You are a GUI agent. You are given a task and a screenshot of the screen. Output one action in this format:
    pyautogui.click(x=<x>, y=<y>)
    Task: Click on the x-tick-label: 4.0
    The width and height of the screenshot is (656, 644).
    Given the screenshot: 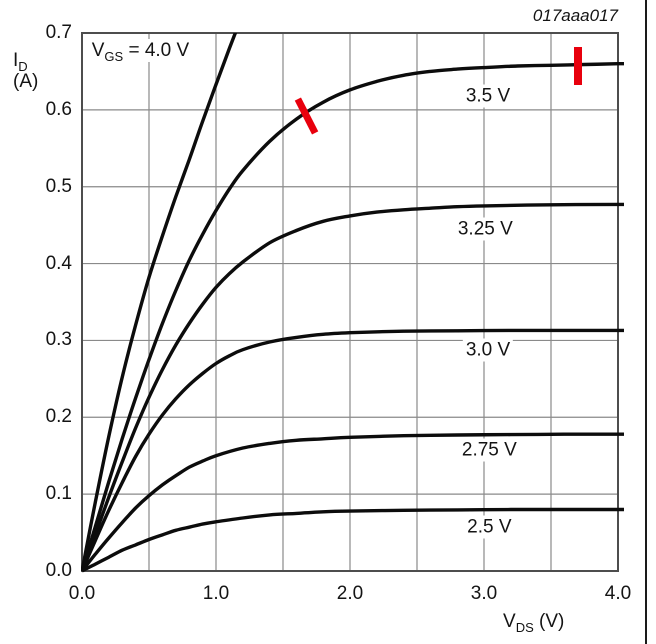 What is the action you would take?
    pyautogui.click(x=618, y=593)
    